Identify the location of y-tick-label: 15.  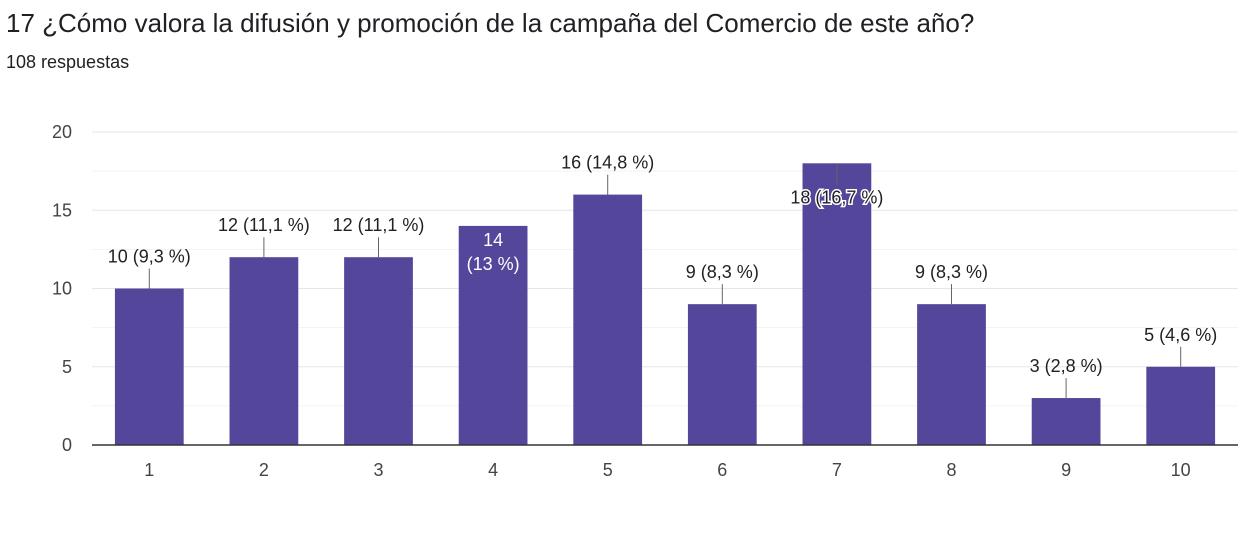
(62, 210).